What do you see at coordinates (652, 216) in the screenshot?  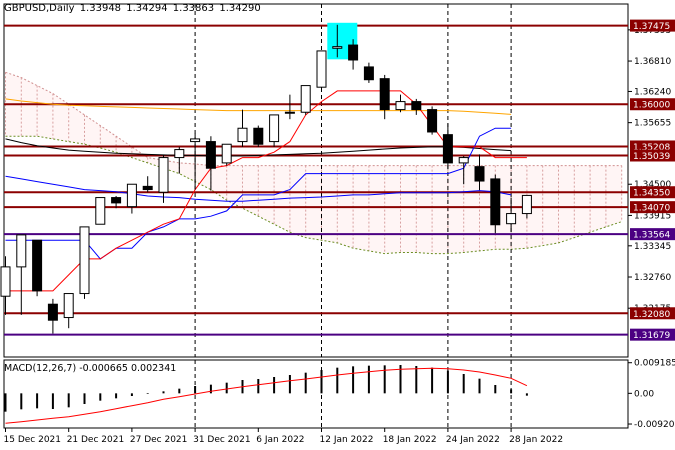 I see `price-tick-label: 1.33915` at bounding box center [652, 216].